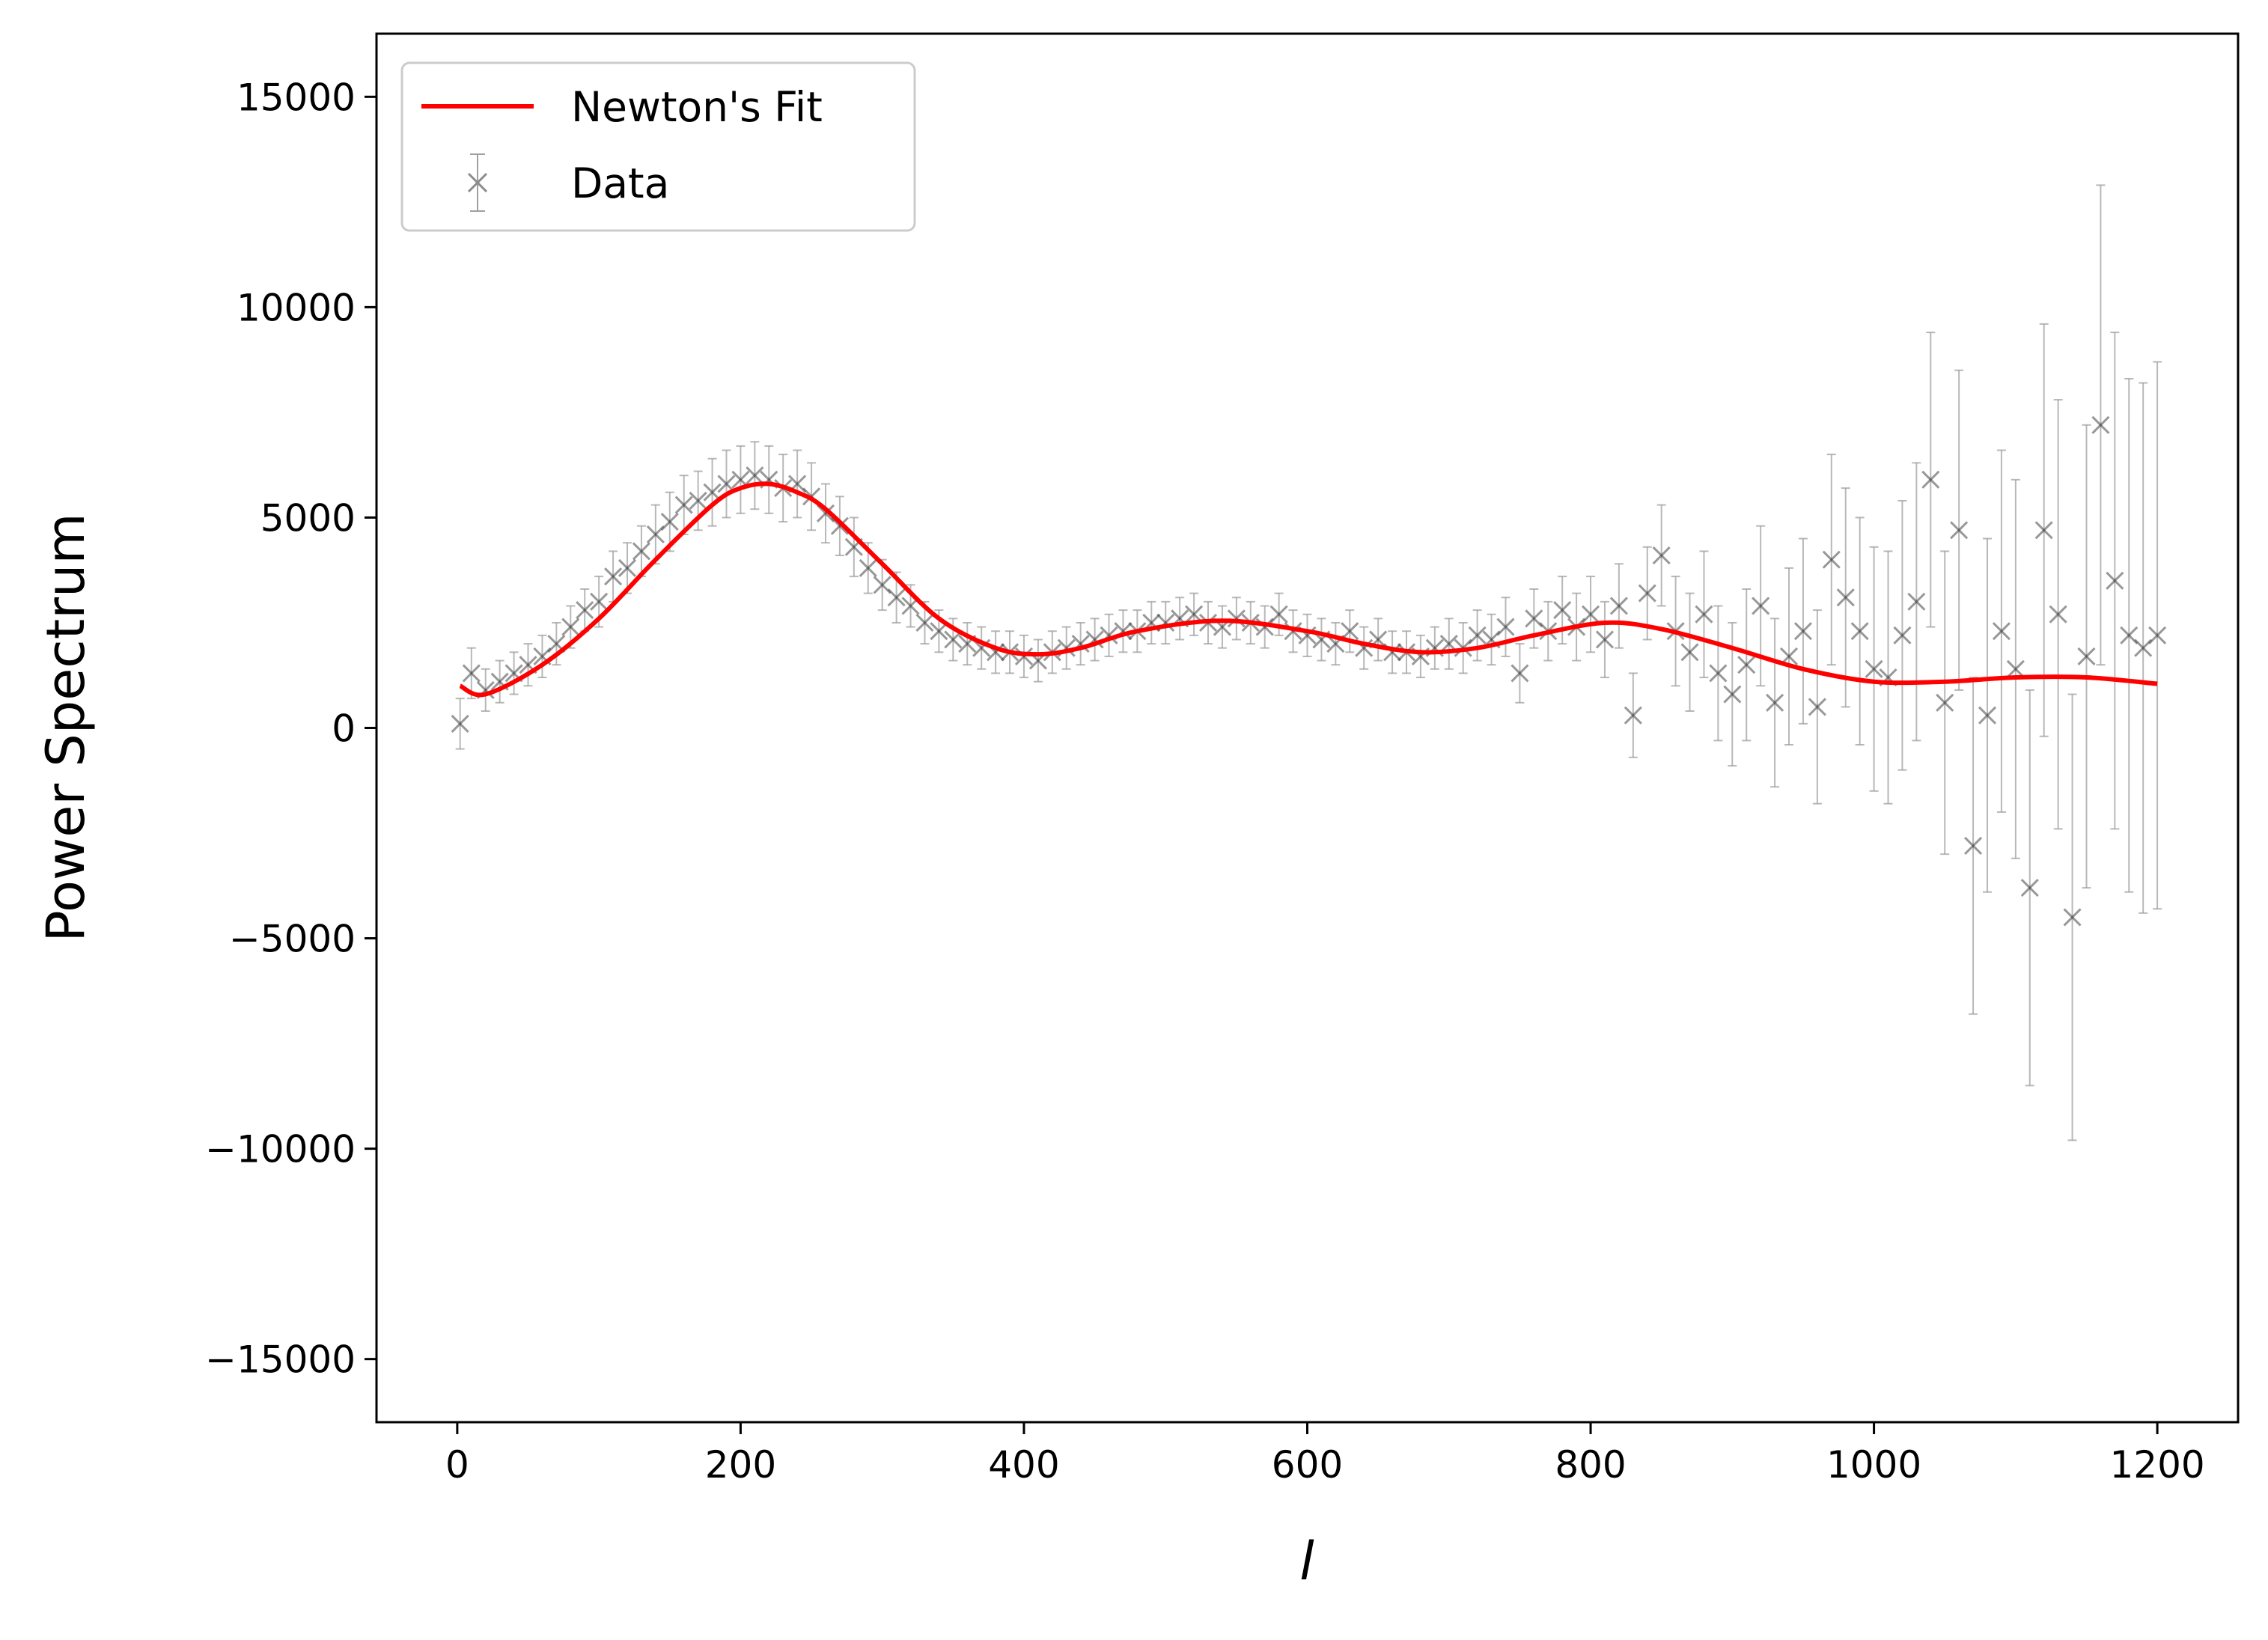  I want to click on legend-fit-label: Newton's Fit, so click(697, 107).